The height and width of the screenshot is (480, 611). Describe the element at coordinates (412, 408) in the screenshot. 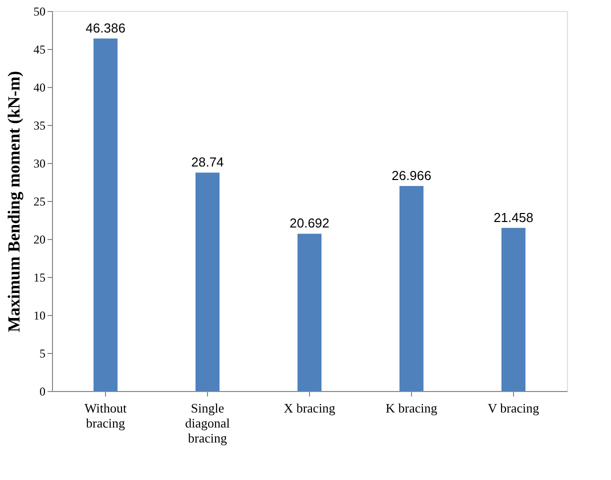

I see `x-tick-label: K bracing` at that location.